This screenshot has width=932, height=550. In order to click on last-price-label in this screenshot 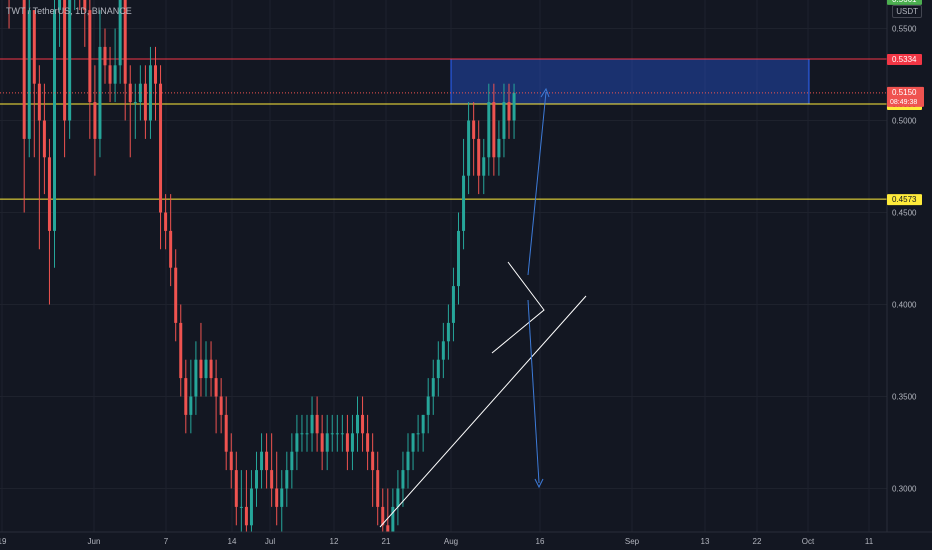, I will do `click(905, 96)`.